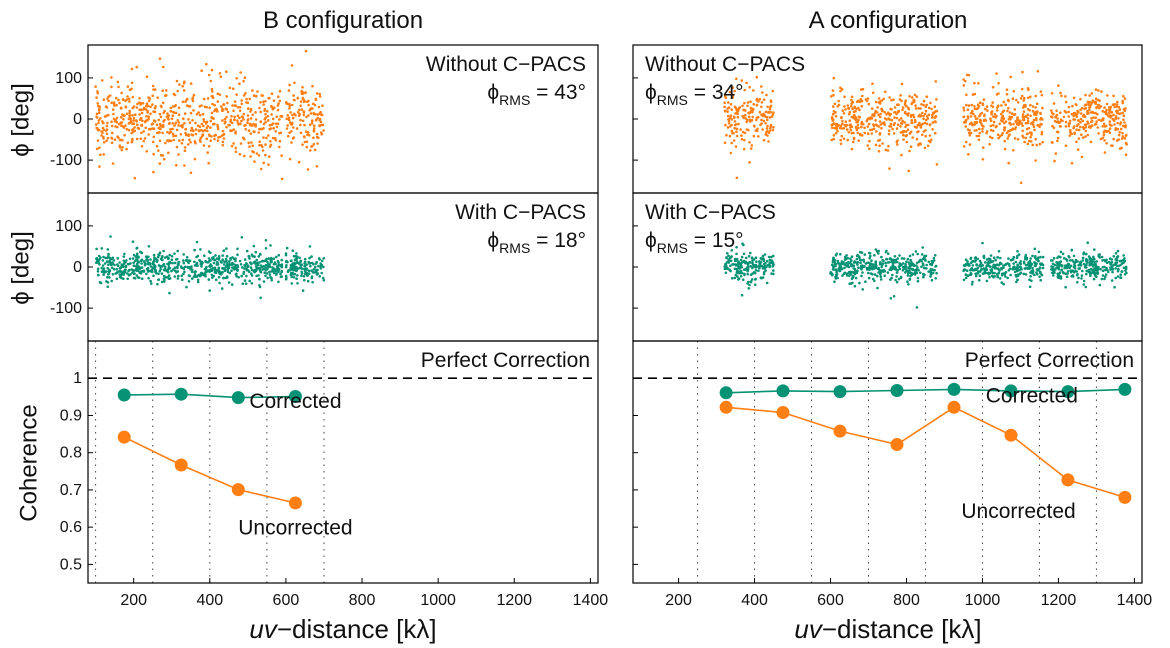 The height and width of the screenshot is (648, 1170). What do you see at coordinates (71, 415) in the screenshot?
I see `coherence-y-tick-label: 0.9` at bounding box center [71, 415].